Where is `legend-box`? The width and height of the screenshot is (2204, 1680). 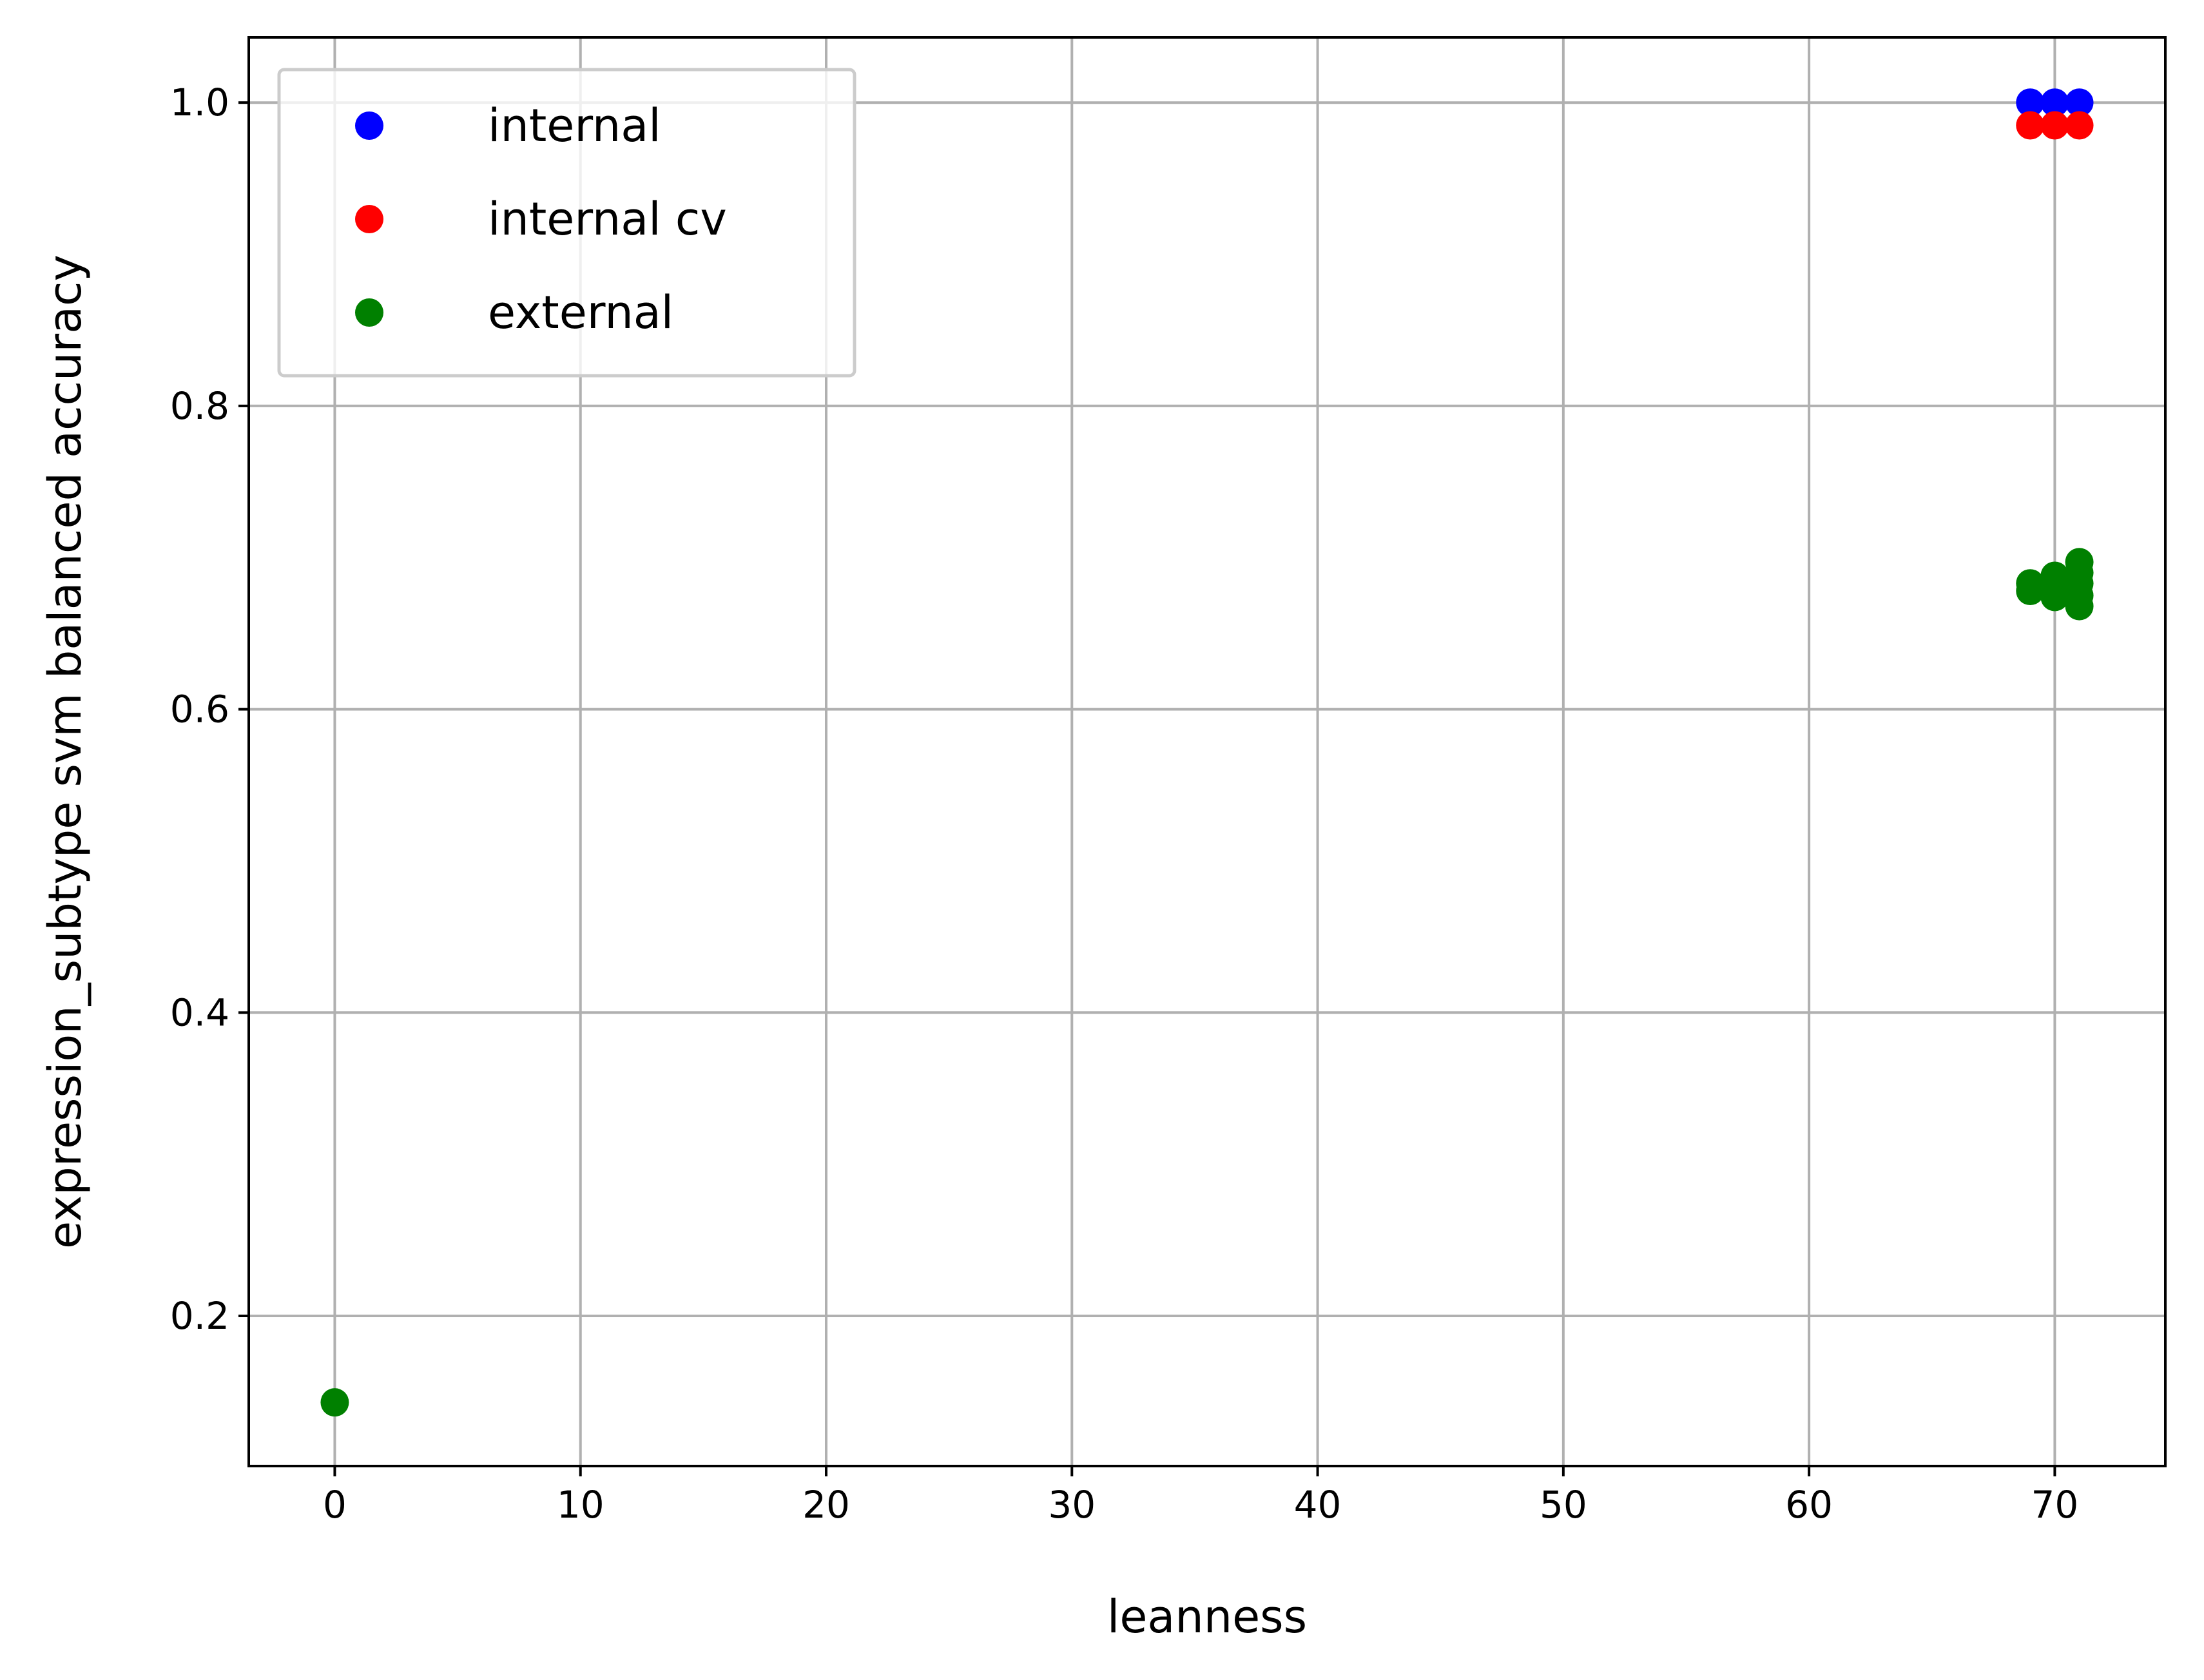
legend-box is located at coordinates (566, 223).